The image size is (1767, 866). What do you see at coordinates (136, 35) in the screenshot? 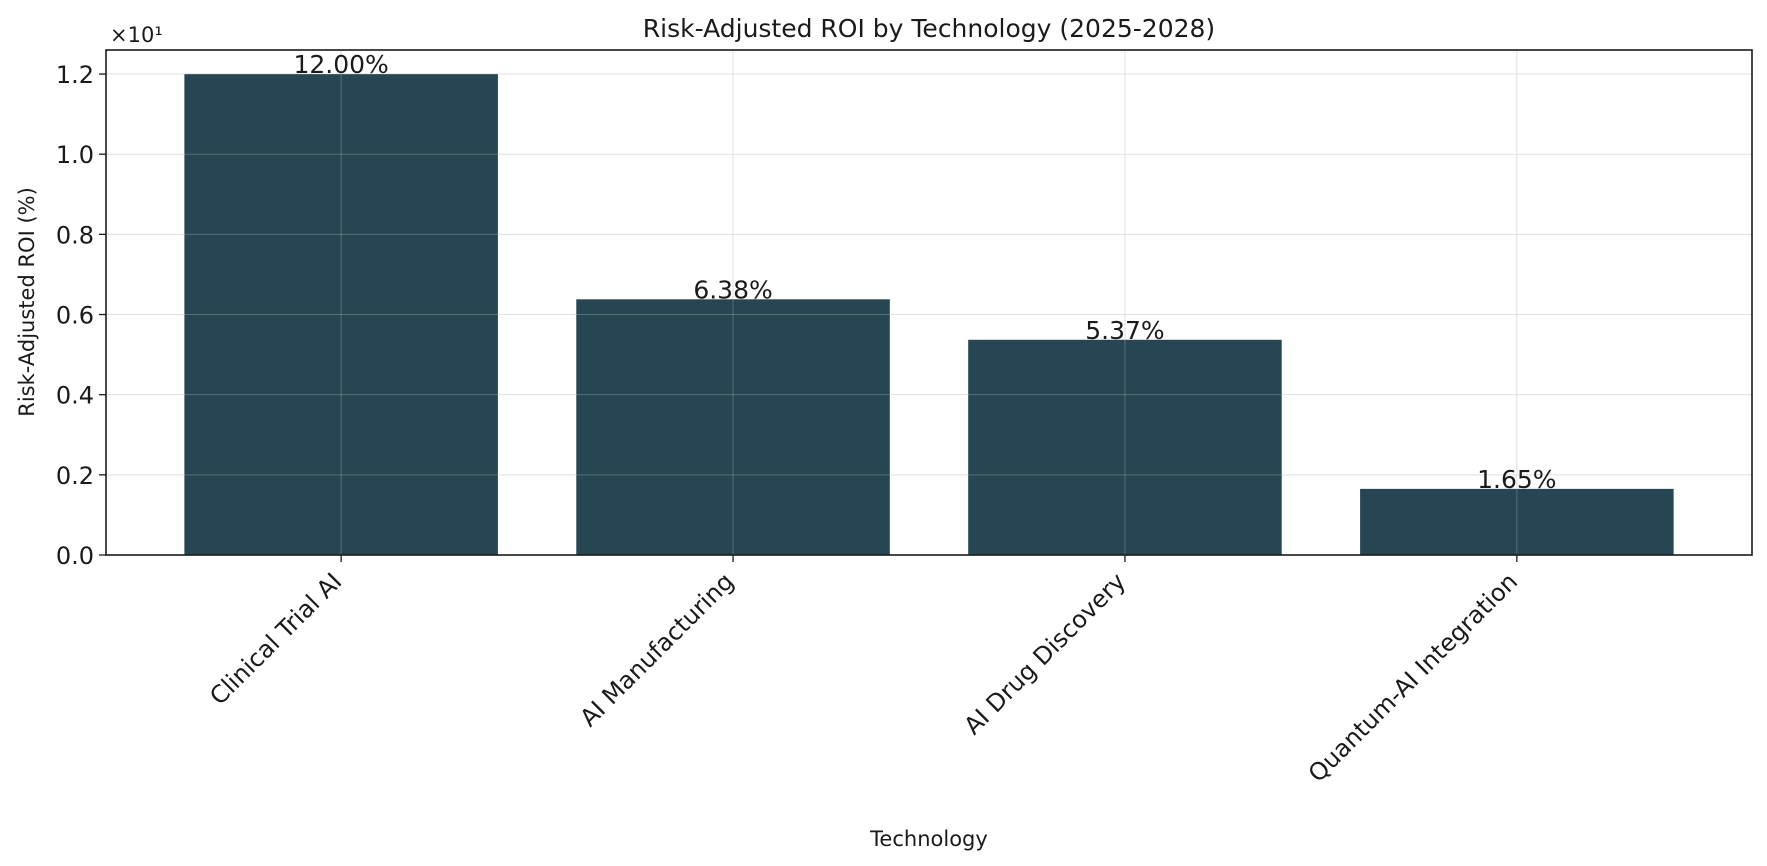
I see `y-axis-multiplier: ×10¹` at bounding box center [136, 35].